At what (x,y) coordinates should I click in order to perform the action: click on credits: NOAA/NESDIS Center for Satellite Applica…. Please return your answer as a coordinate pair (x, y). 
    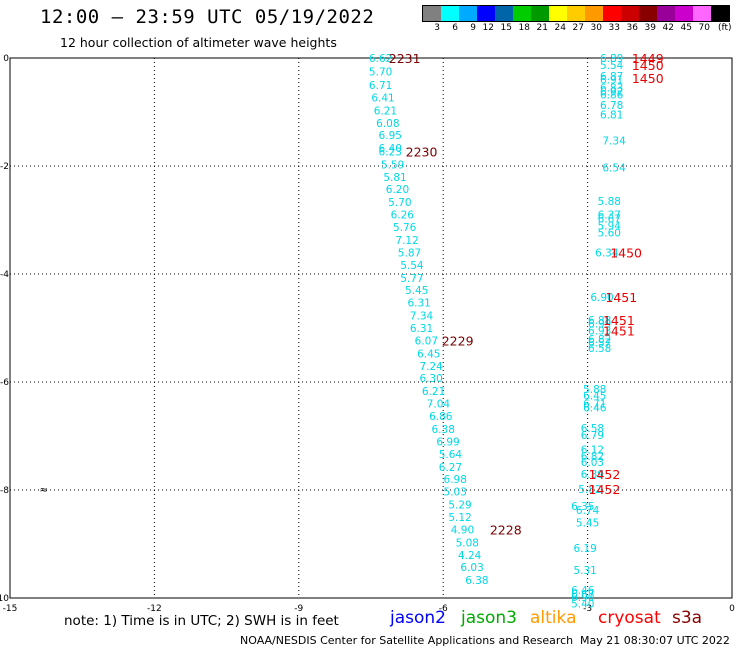
    Looking at the image, I should click on (407, 640).